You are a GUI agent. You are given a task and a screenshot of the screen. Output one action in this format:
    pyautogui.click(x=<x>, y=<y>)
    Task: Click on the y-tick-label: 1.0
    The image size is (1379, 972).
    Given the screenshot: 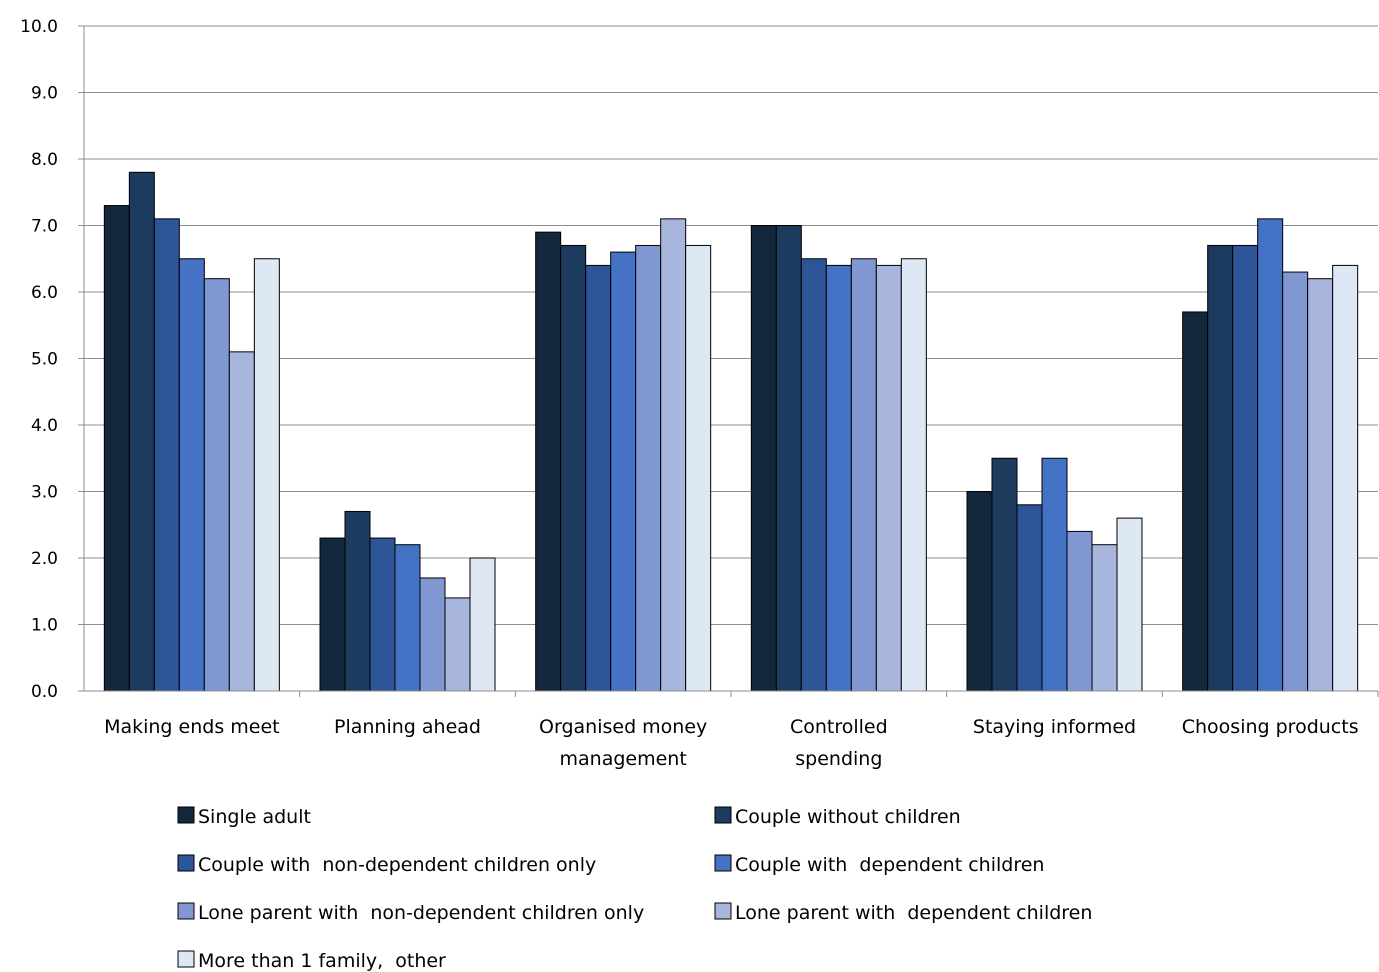 What is the action you would take?
    pyautogui.click(x=44, y=626)
    